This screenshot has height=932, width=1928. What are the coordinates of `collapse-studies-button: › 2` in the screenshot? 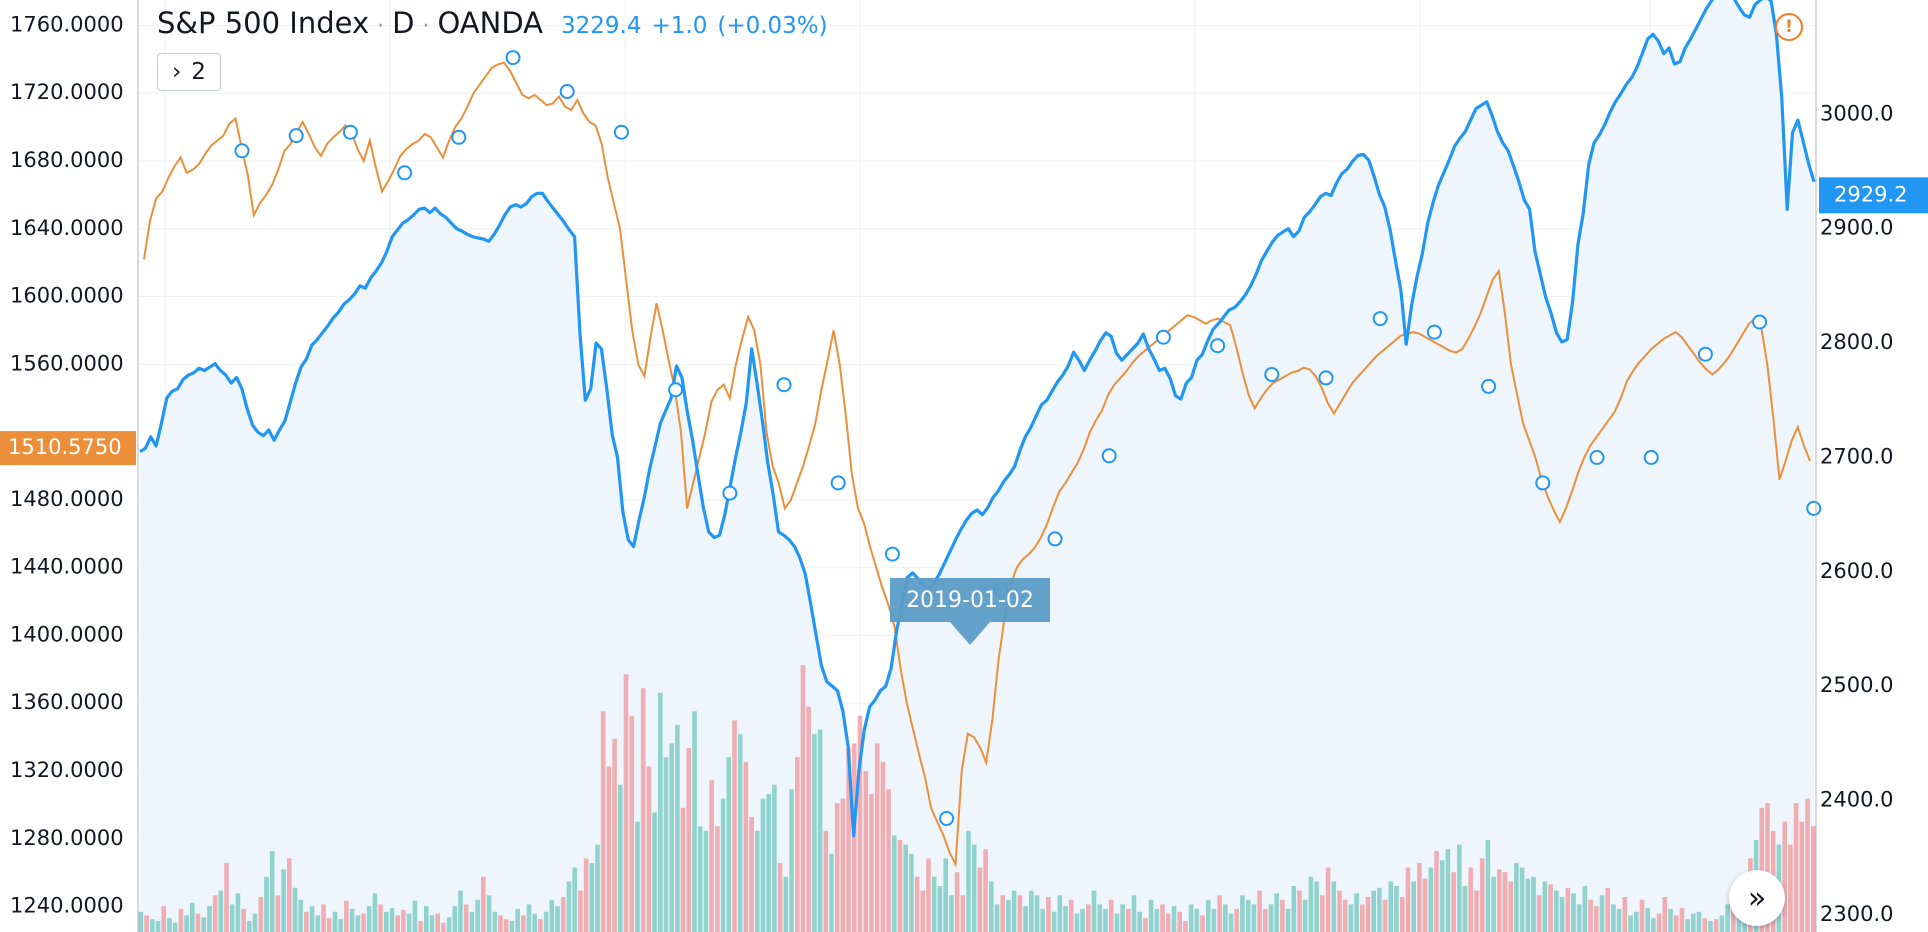 It's located at (189, 72).